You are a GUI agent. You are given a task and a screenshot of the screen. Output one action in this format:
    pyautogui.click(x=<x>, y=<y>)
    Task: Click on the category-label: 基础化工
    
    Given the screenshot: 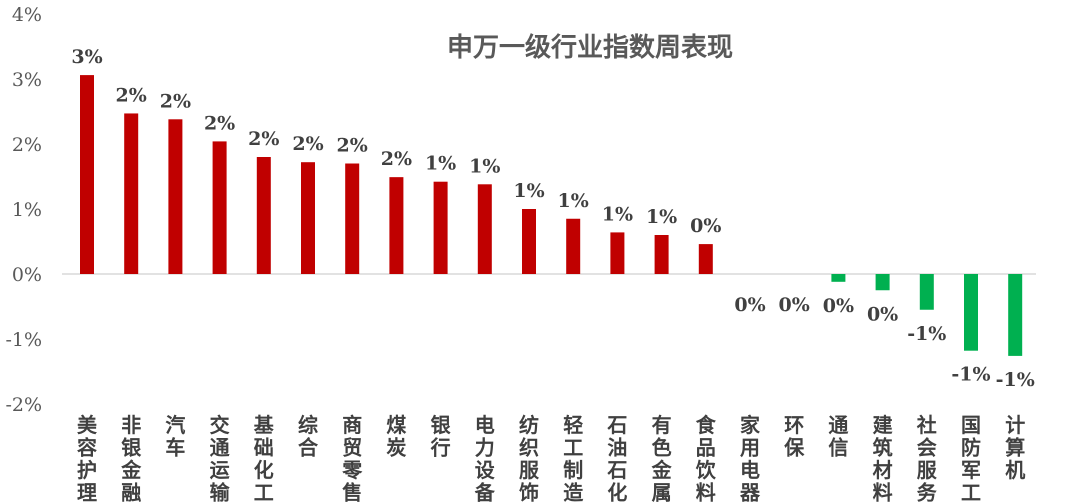 What is the action you would take?
    pyautogui.click(x=264, y=457)
    